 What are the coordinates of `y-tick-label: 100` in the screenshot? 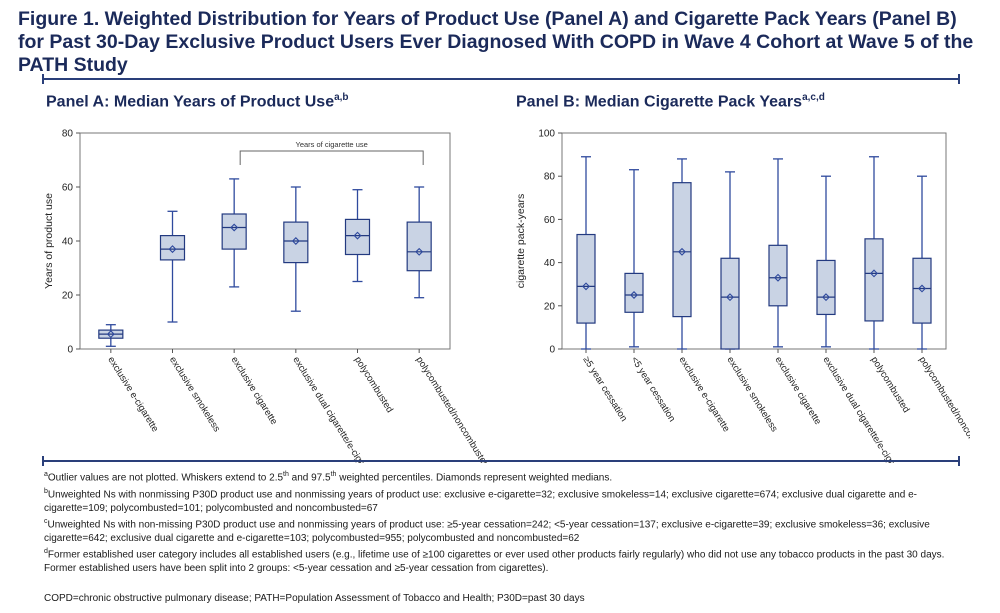 It's located at (546, 134).